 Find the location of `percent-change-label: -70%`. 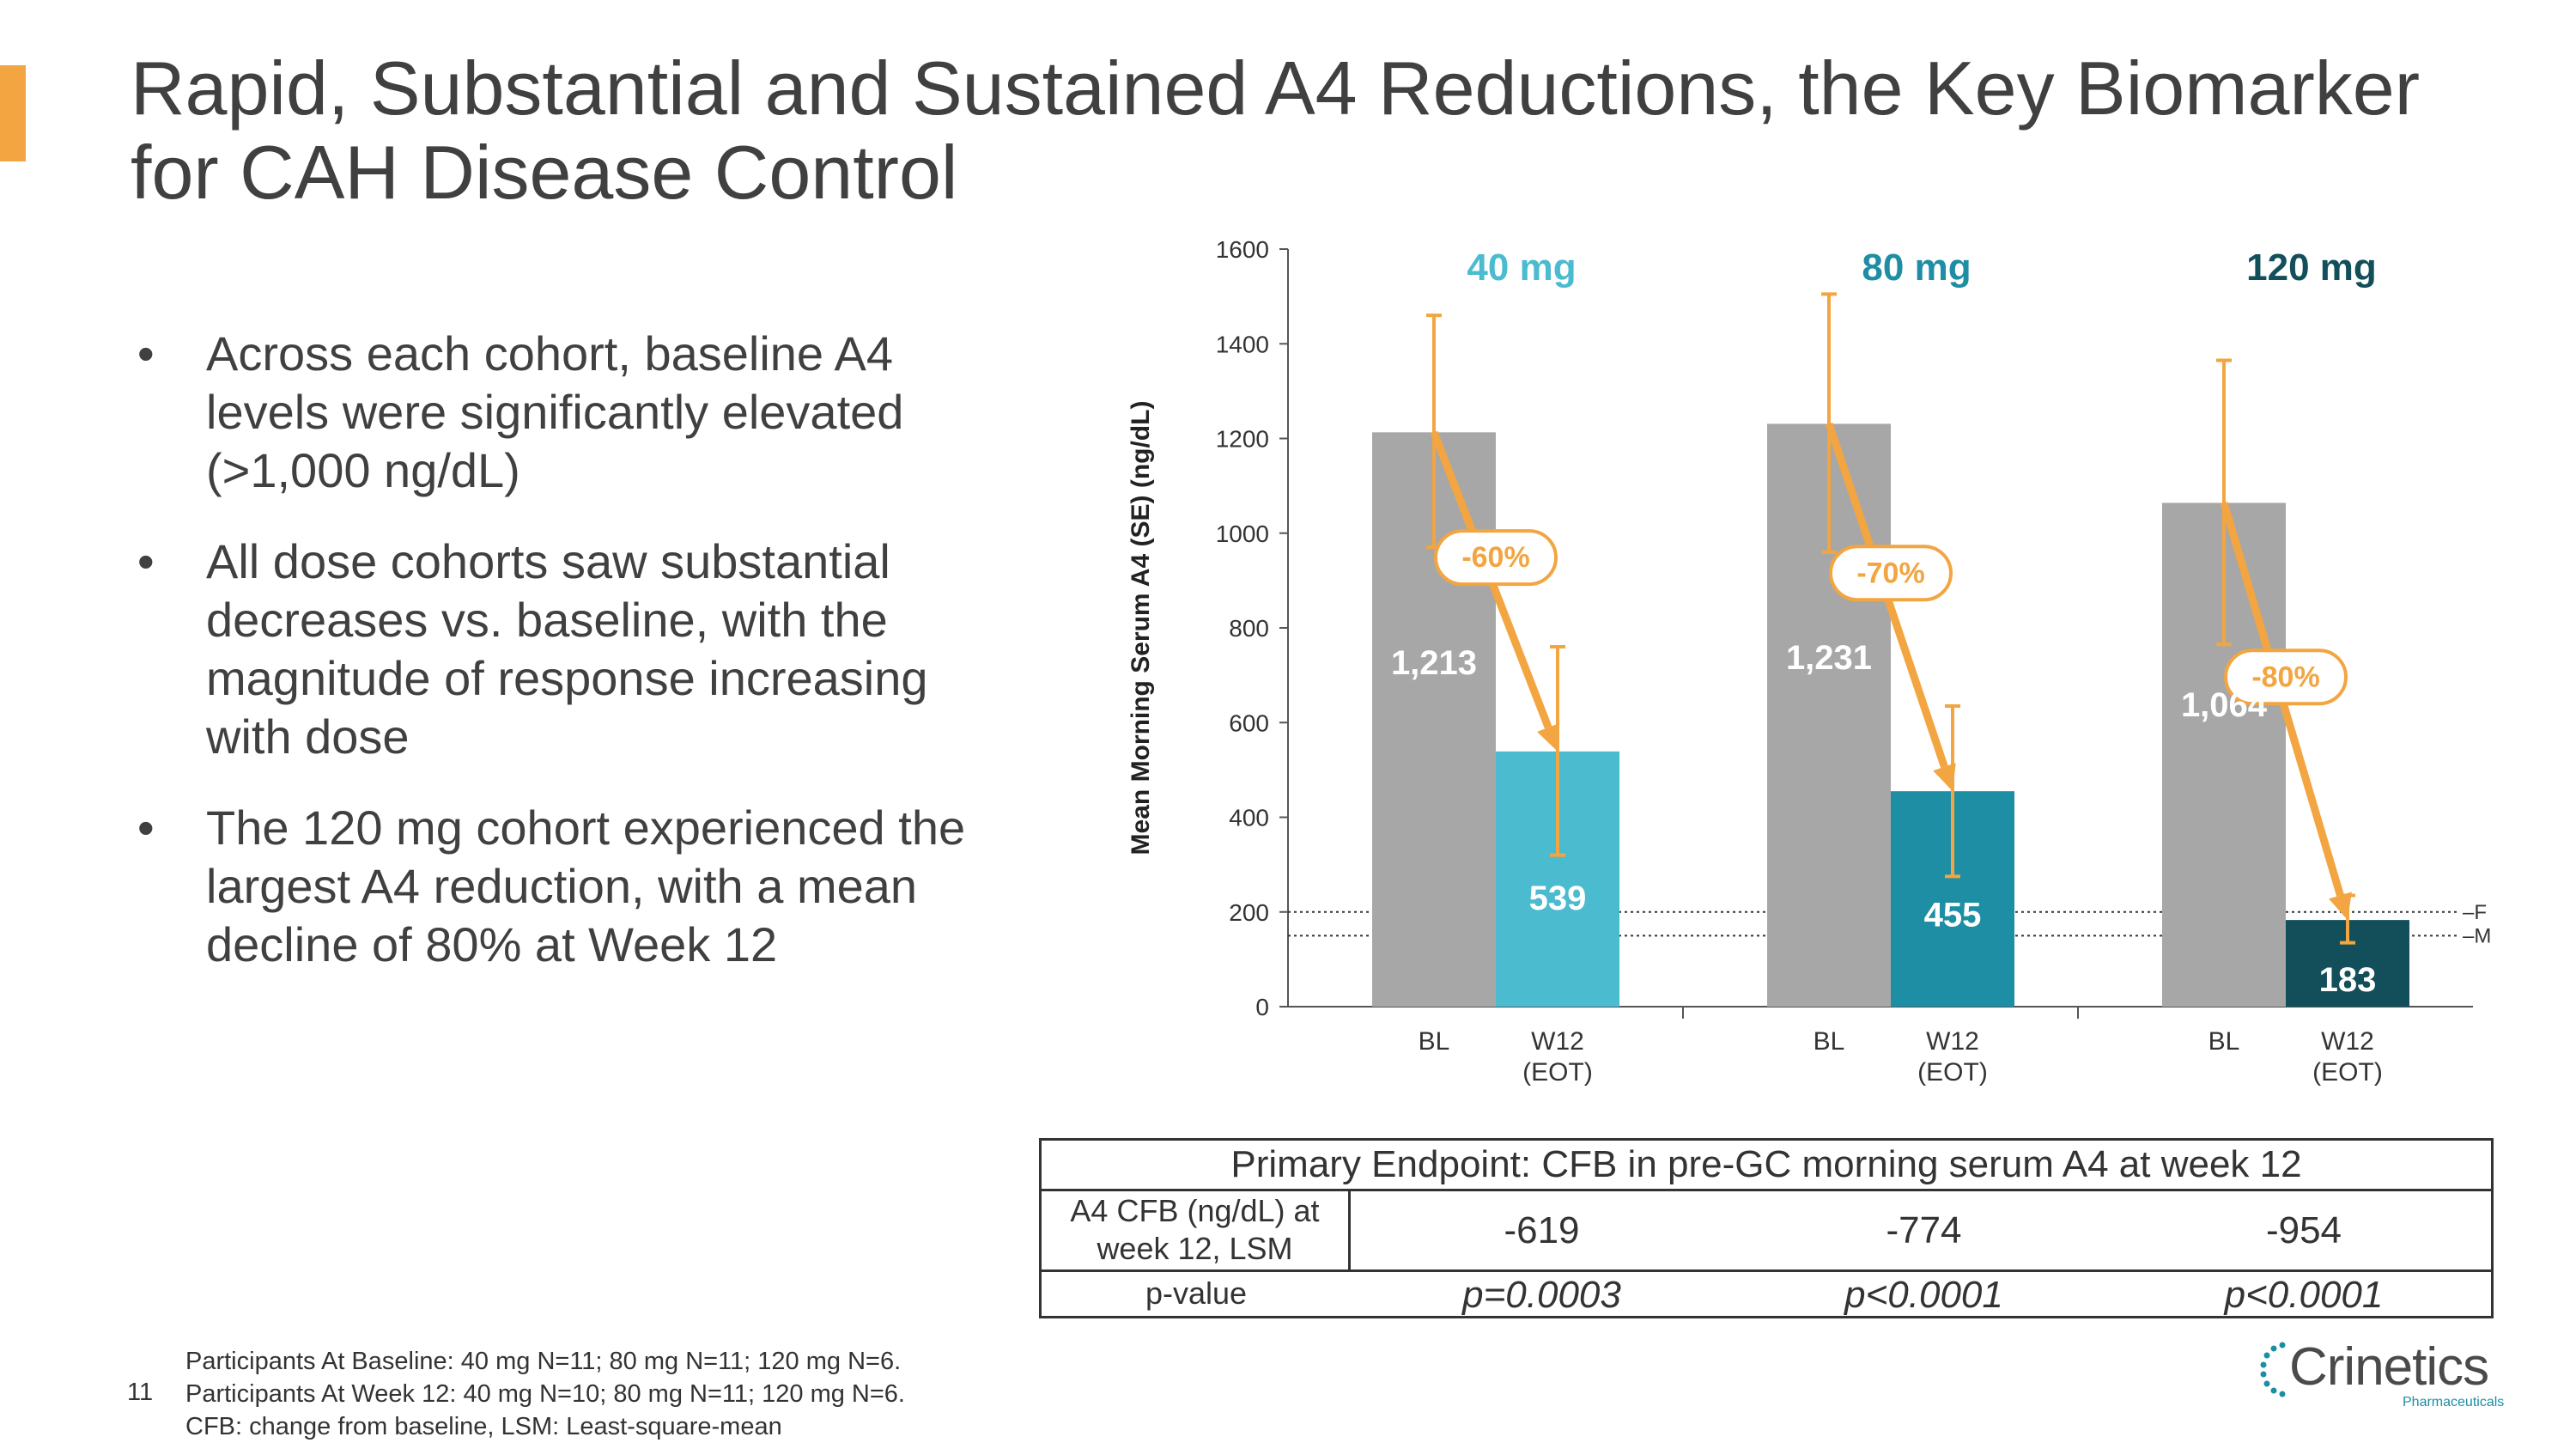

percent-change-label: -70% is located at coordinates (1890, 573).